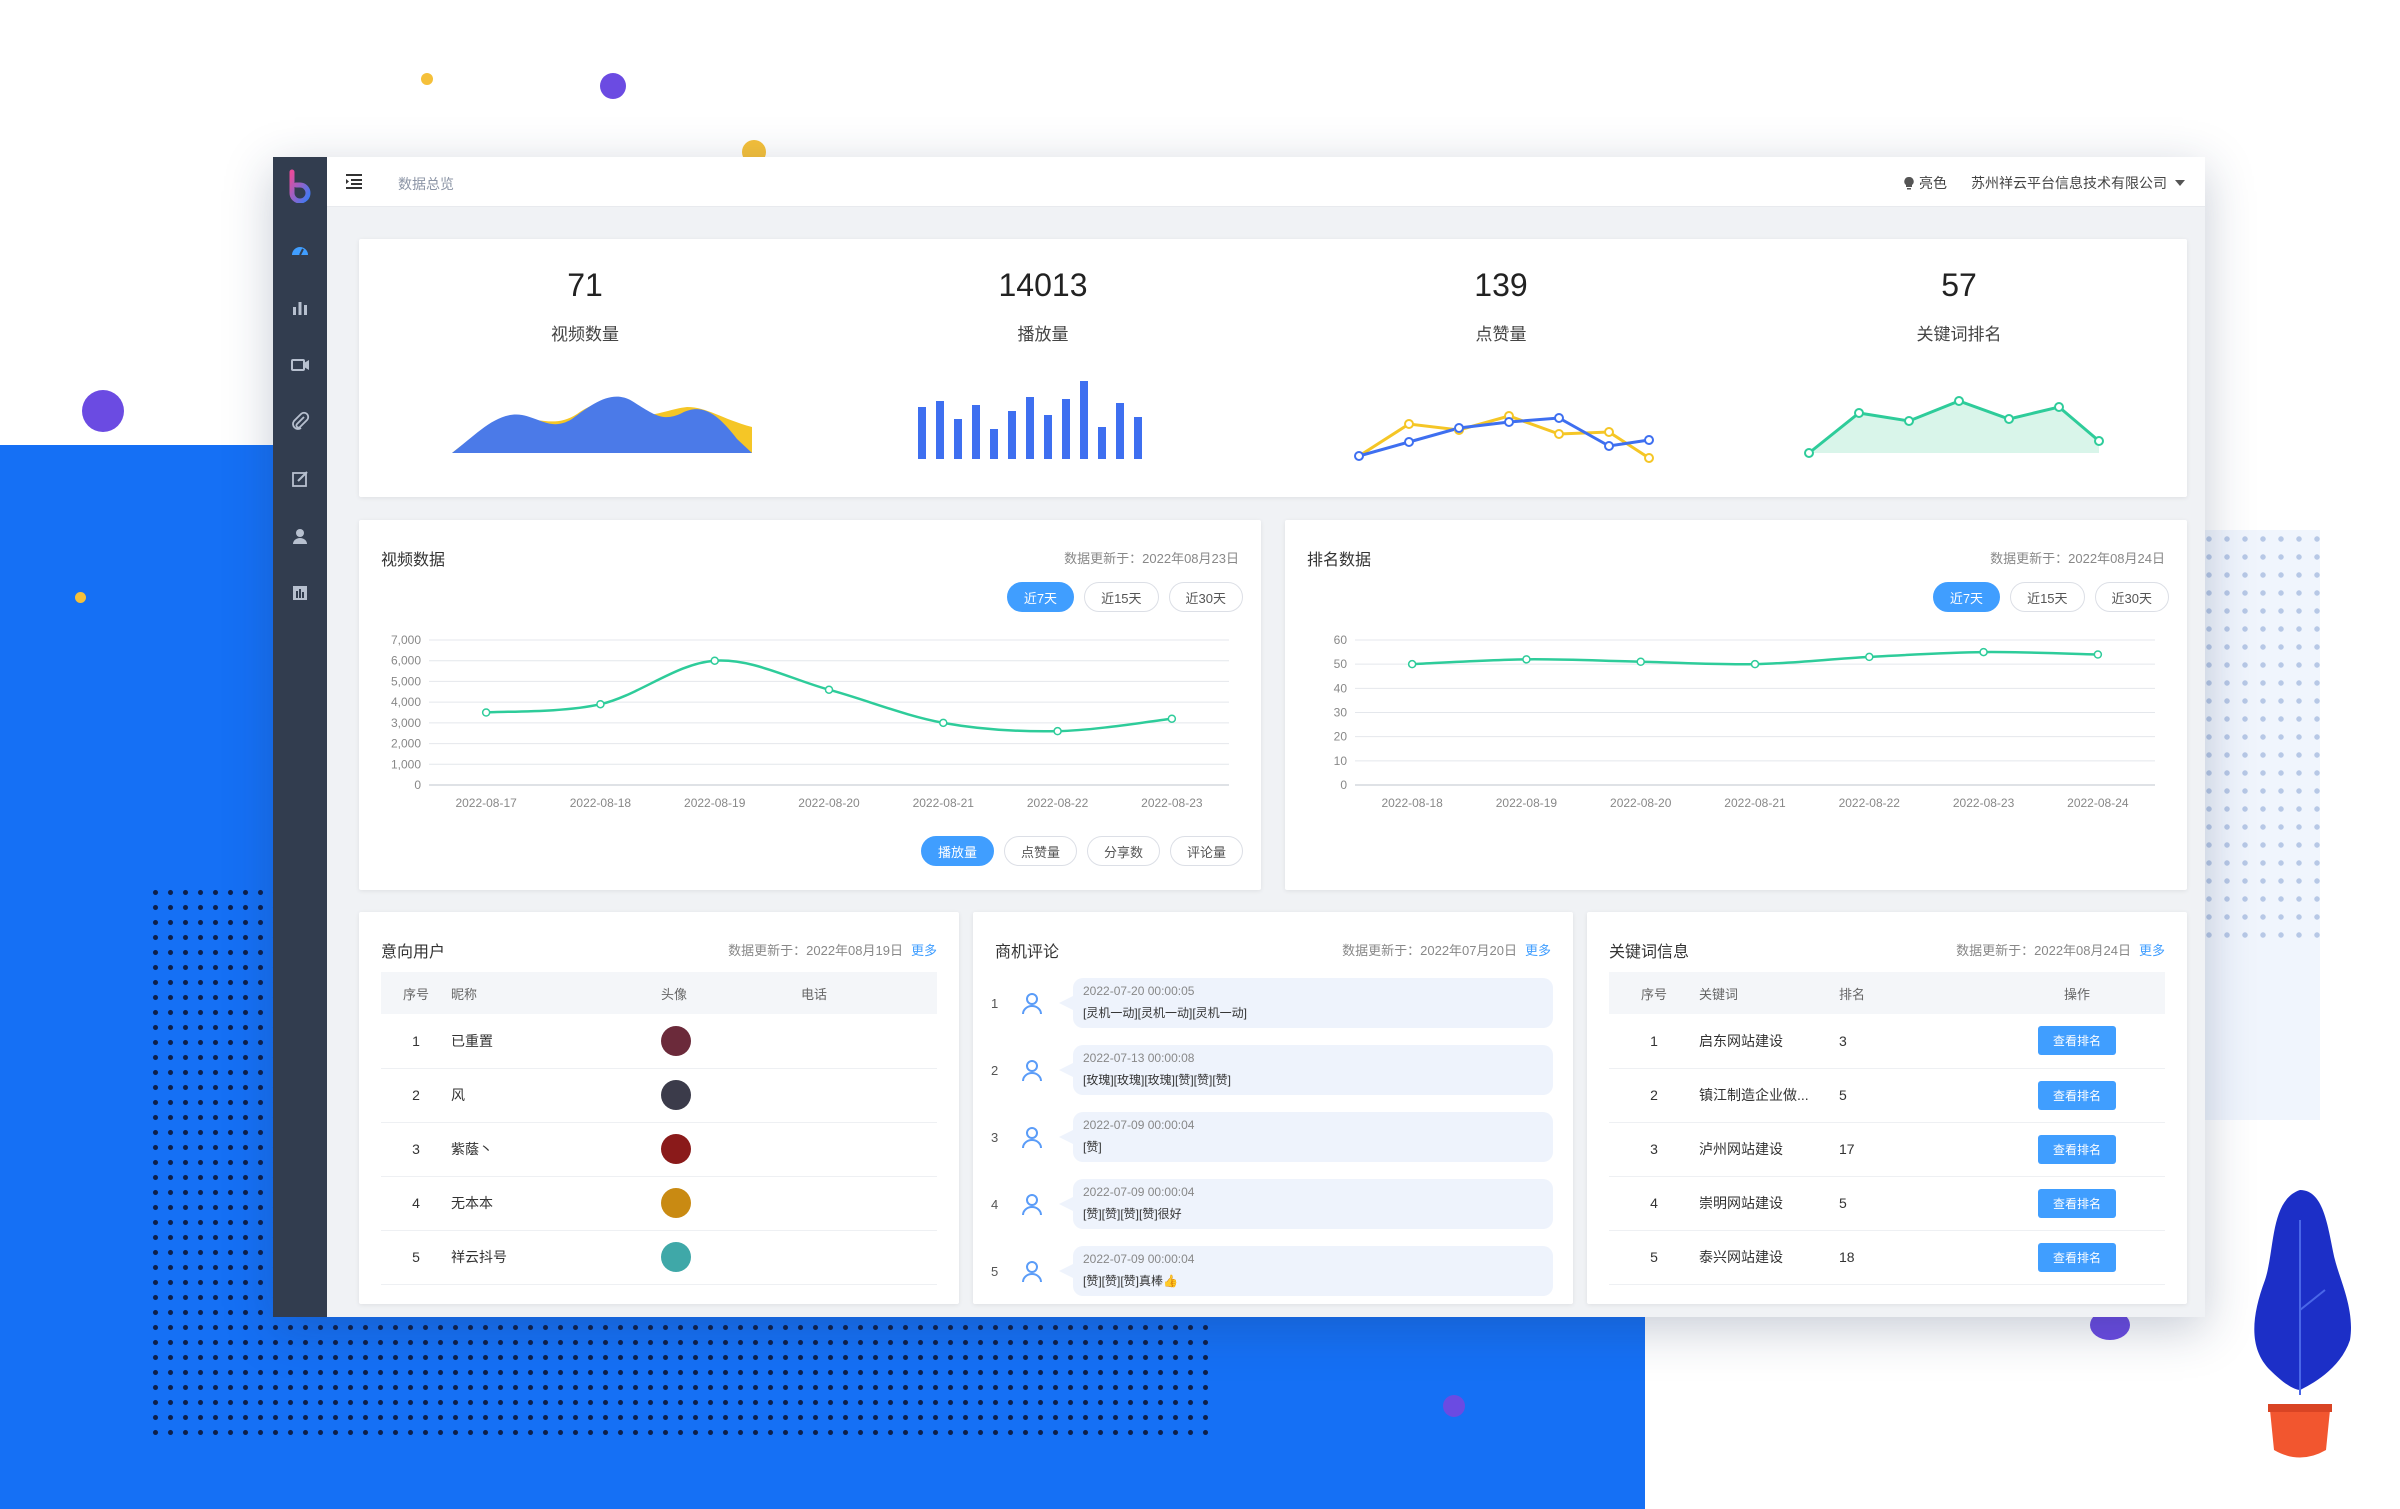 This screenshot has height=1509, width=2400. What do you see at coordinates (1151, 558) in the screenshot?
I see `card-updated: 数据更新于：2022年08月23日` at bounding box center [1151, 558].